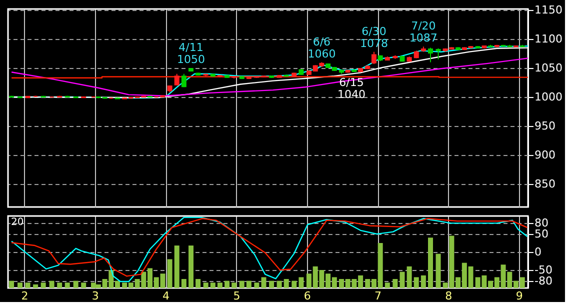 Image resolution: width=566 pixels, height=306 pixels. What do you see at coordinates (307, 296) in the screenshot?
I see `x-tick-label: 6` at bounding box center [307, 296].